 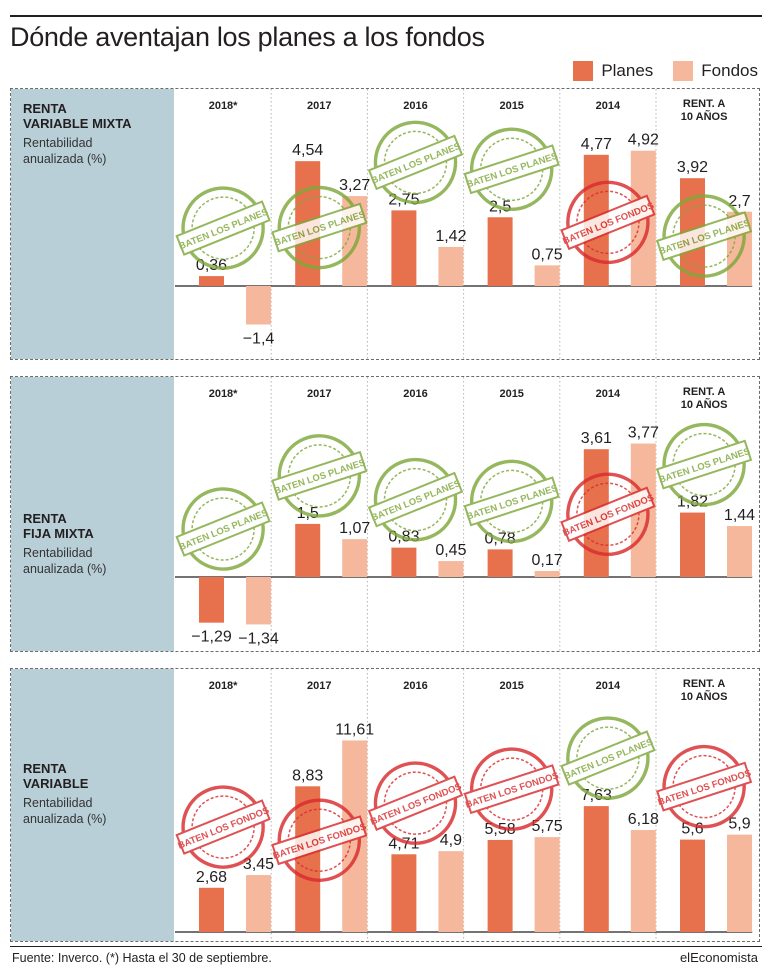 I want to click on legend-label-fondos: Fondos, so click(x=729, y=70).